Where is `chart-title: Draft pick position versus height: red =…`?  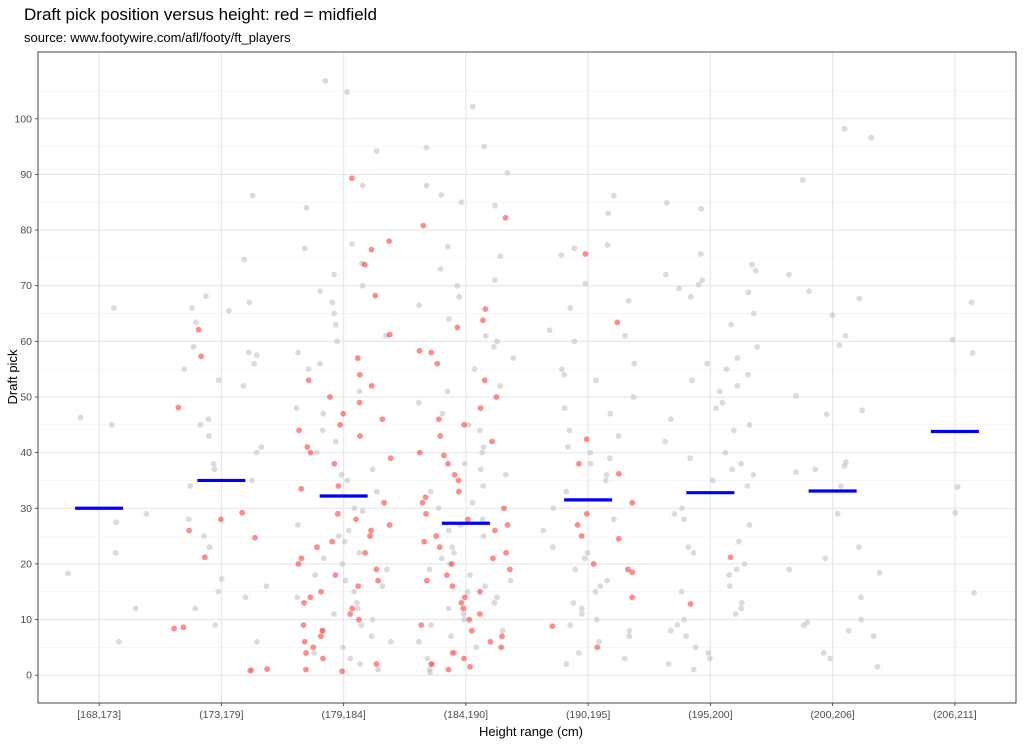
chart-title: Draft pick position versus height: red =… is located at coordinates (200, 14).